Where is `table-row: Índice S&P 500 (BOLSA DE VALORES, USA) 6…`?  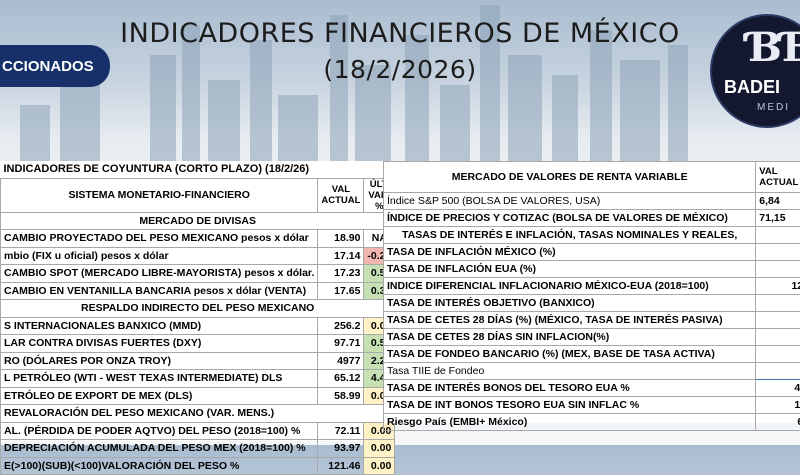
table-row: Índice S&P 500 (BOLSA DE VALORES, USA) 6… is located at coordinates (592, 201).